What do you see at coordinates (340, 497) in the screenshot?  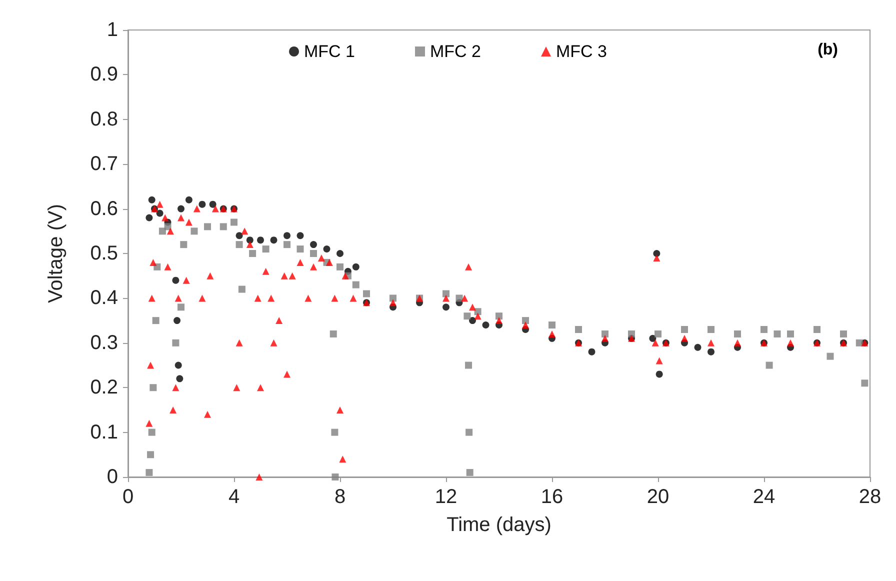 I see `x-tick-label: 8` at bounding box center [340, 497].